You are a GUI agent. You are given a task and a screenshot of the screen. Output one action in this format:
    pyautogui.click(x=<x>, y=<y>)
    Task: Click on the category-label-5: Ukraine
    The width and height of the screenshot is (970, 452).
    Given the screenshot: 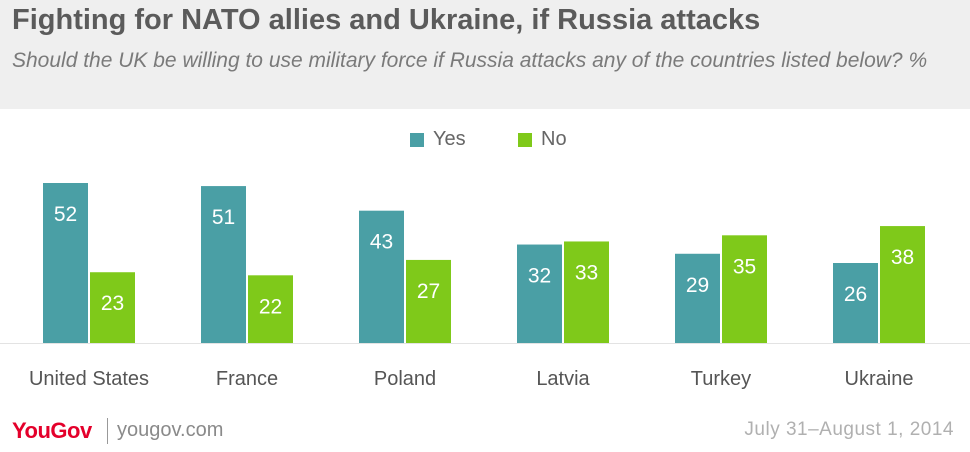 What is the action you would take?
    pyautogui.click(x=879, y=379)
    